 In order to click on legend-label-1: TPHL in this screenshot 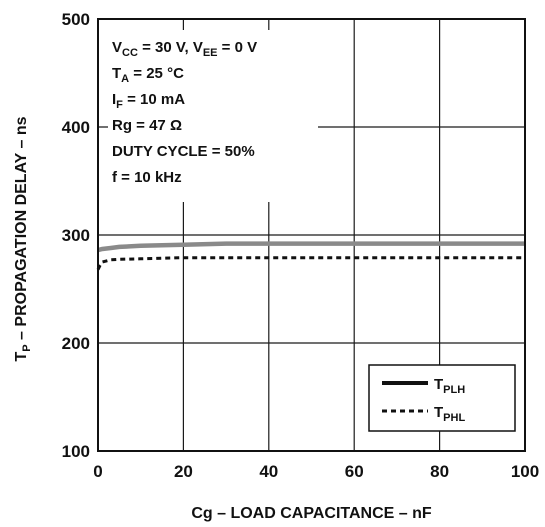, I will do `click(449, 414)`.